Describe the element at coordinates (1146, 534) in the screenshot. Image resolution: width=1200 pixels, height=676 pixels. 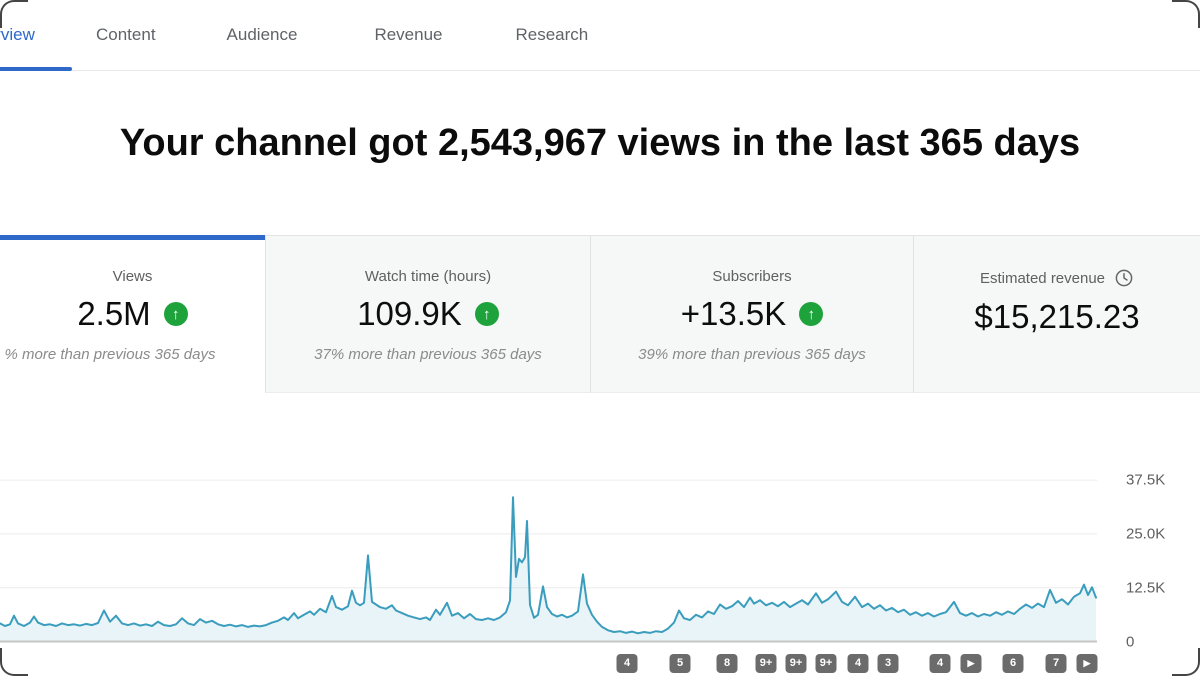
I see `y-axis-tick-label: 25.0K` at that location.